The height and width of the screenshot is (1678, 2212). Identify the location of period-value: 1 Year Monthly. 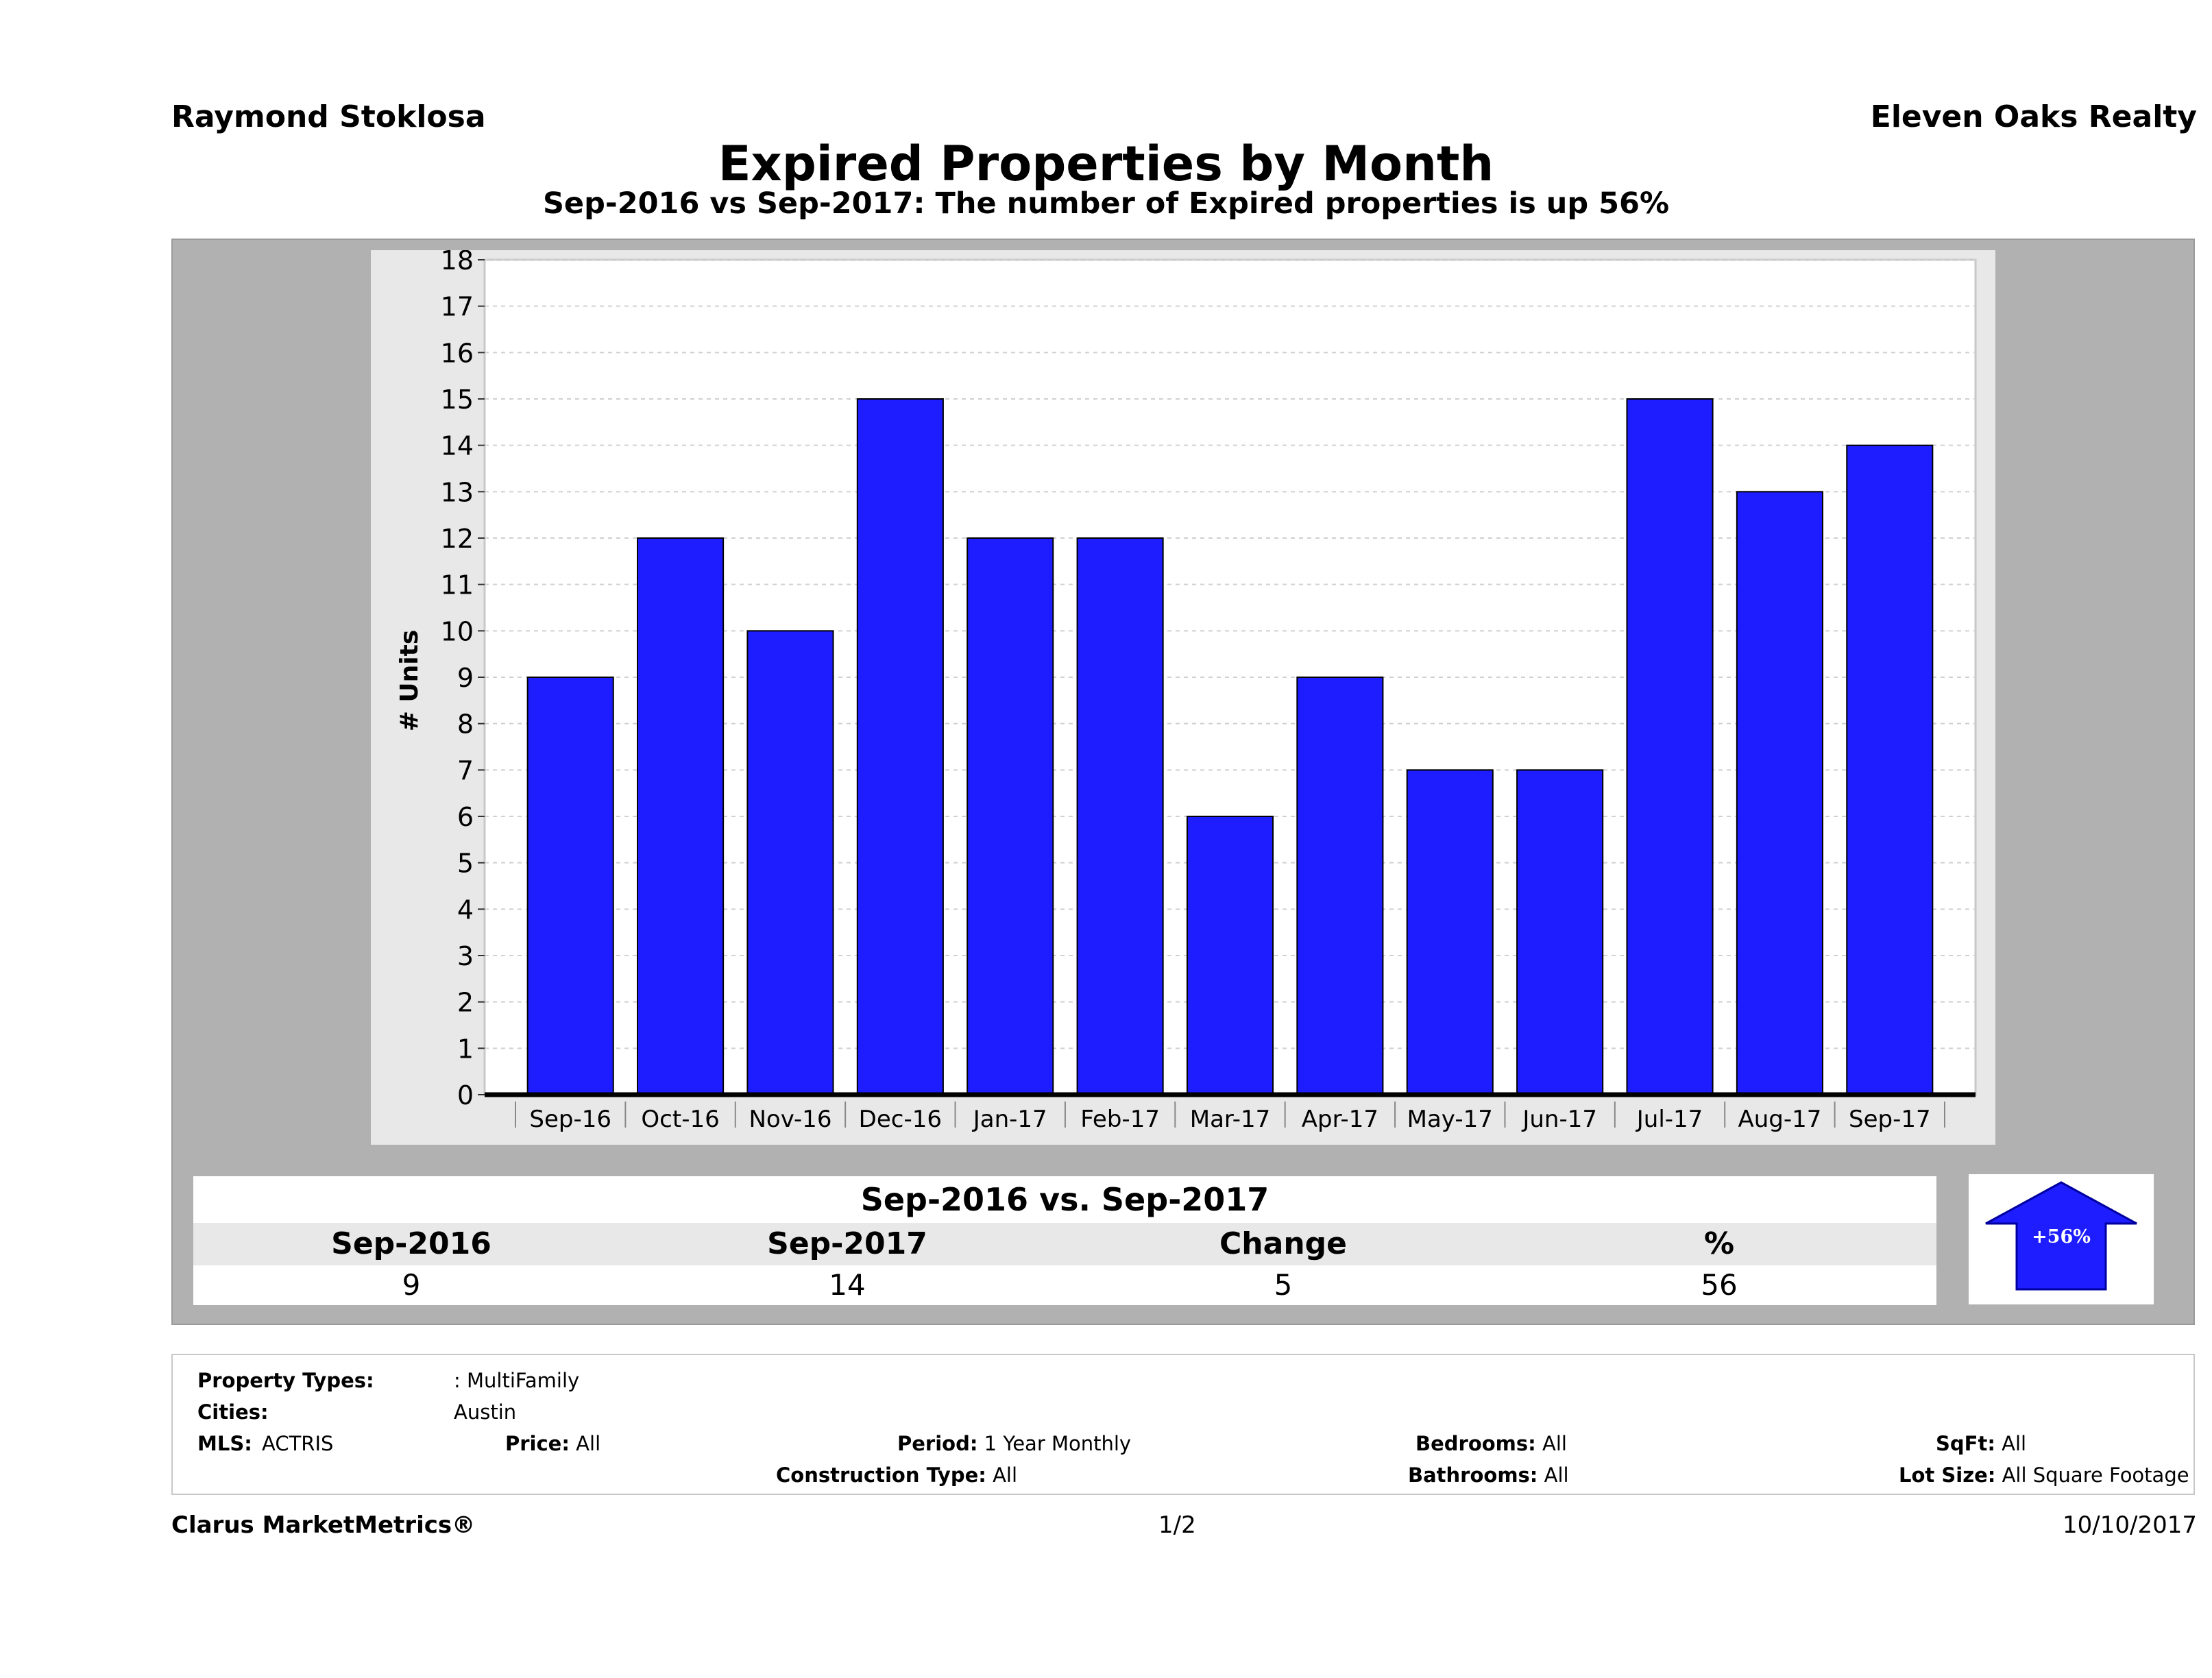
(1058, 1443).